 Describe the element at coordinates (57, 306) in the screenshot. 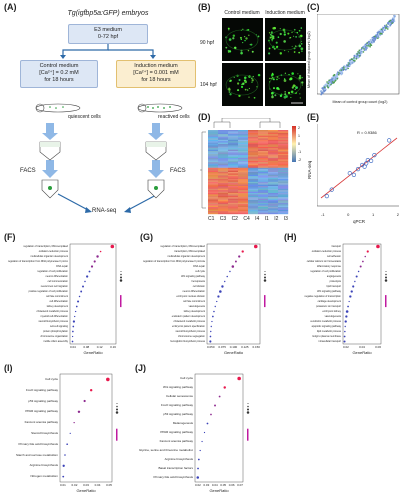

I see `term-label: kidney development` at that location.